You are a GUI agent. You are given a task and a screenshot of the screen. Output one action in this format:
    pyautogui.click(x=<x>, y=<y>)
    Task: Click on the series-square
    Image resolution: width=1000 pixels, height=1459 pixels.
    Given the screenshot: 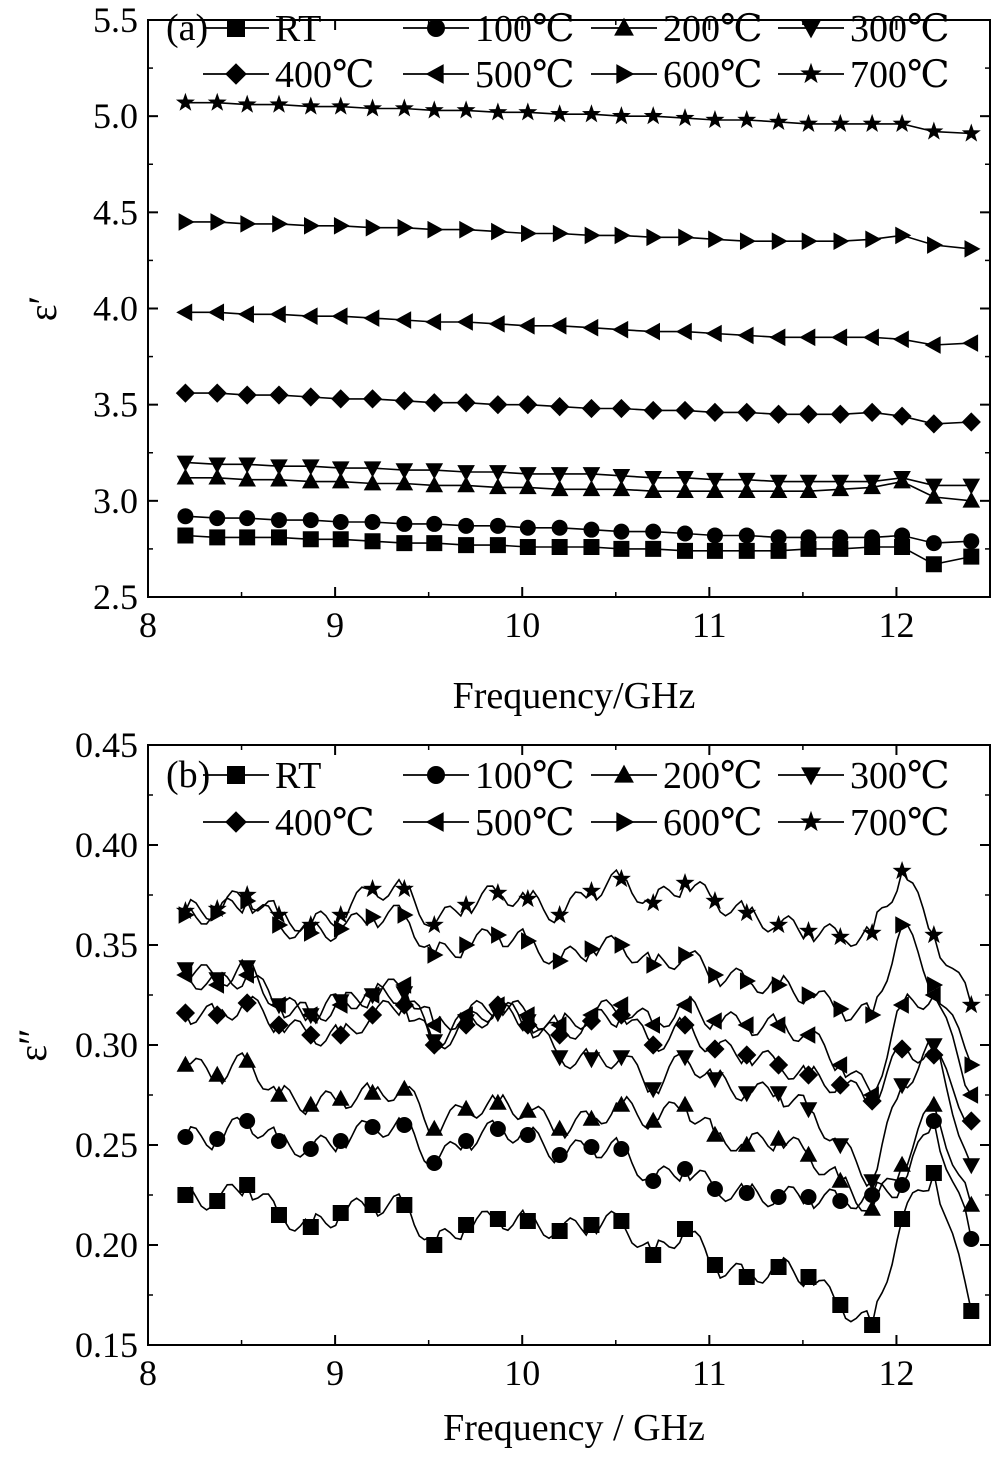 What is the action you would take?
    pyautogui.click(x=578, y=550)
    